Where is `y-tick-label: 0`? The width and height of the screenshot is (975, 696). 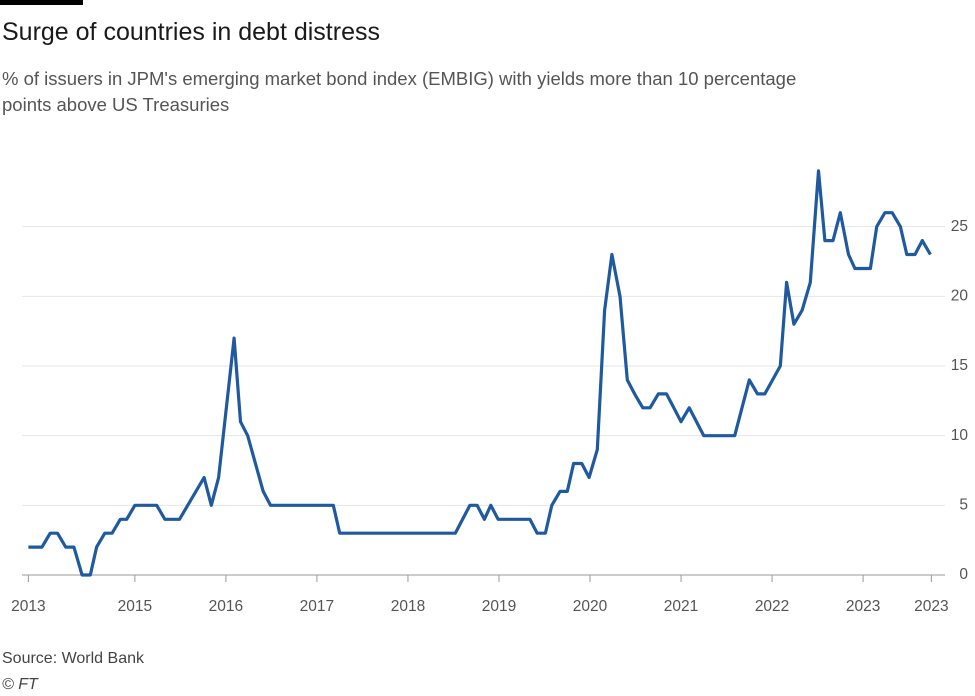
y-tick-label: 0 is located at coordinates (963, 574).